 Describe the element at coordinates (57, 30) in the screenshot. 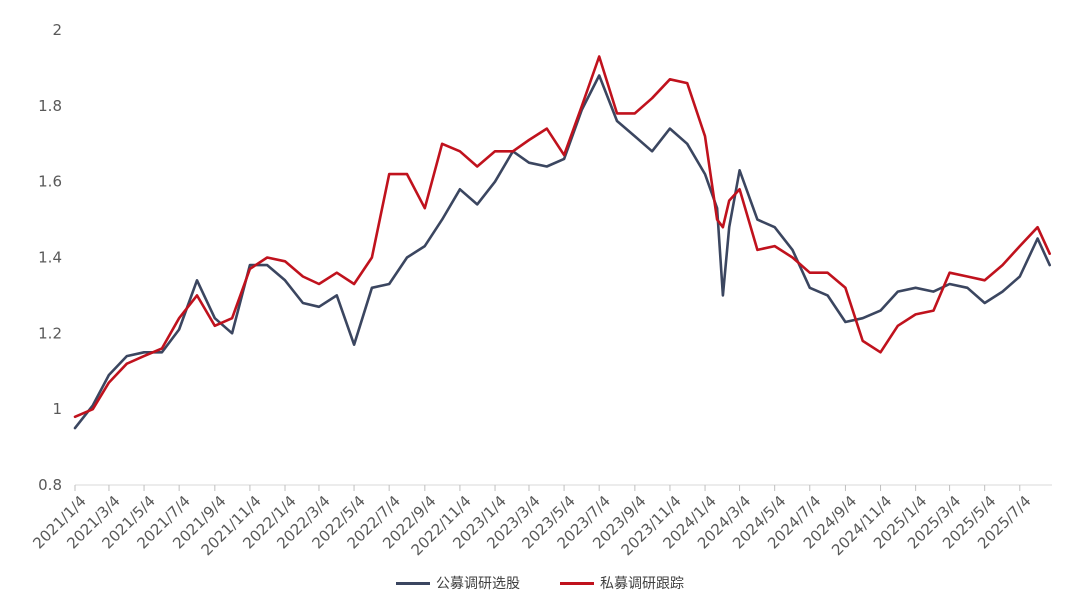

I see `y-tick-label: 2` at that location.